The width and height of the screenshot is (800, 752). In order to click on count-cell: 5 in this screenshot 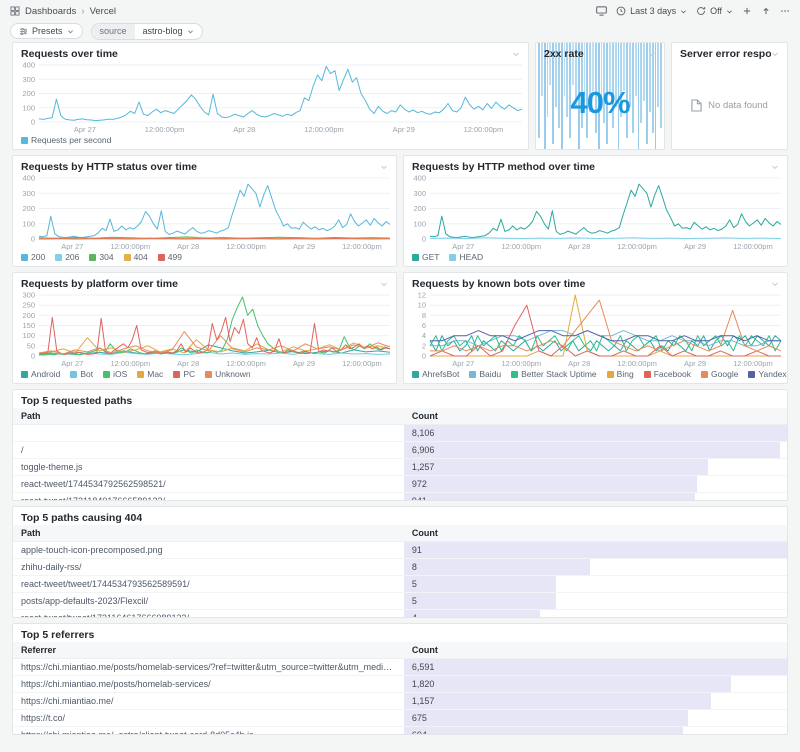, I will do `click(595, 601)`.